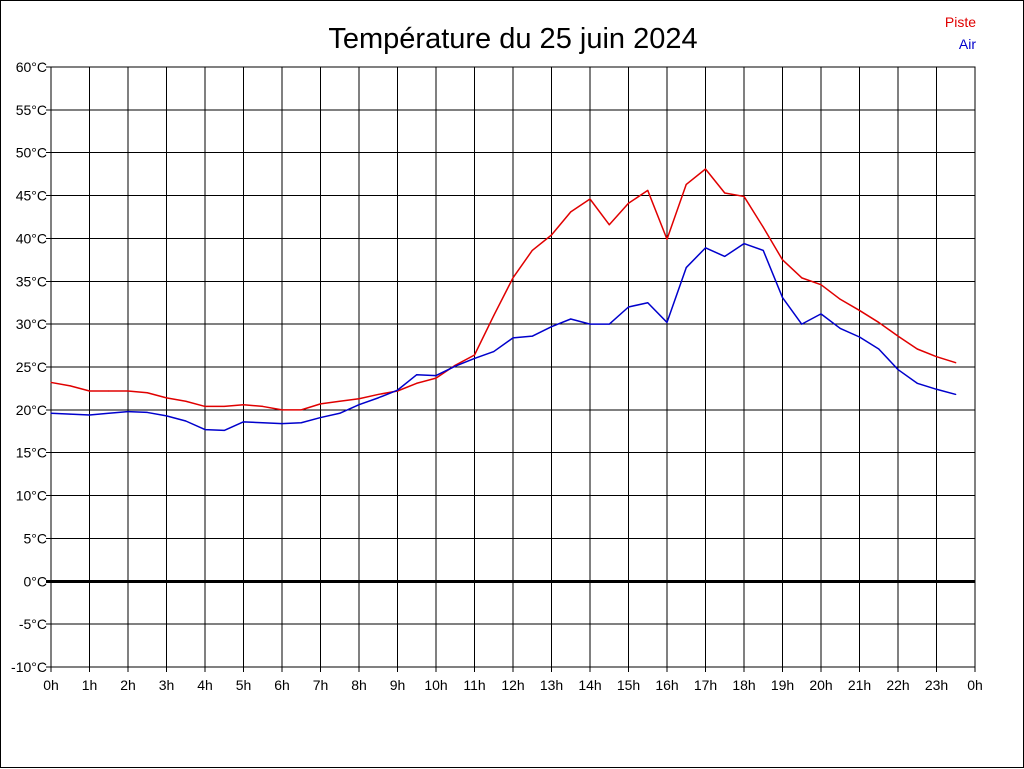 The width and height of the screenshot is (1024, 769). Describe the element at coordinates (512, 39) in the screenshot. I see `chart-title: Température du 25 juin 2024` at that location.